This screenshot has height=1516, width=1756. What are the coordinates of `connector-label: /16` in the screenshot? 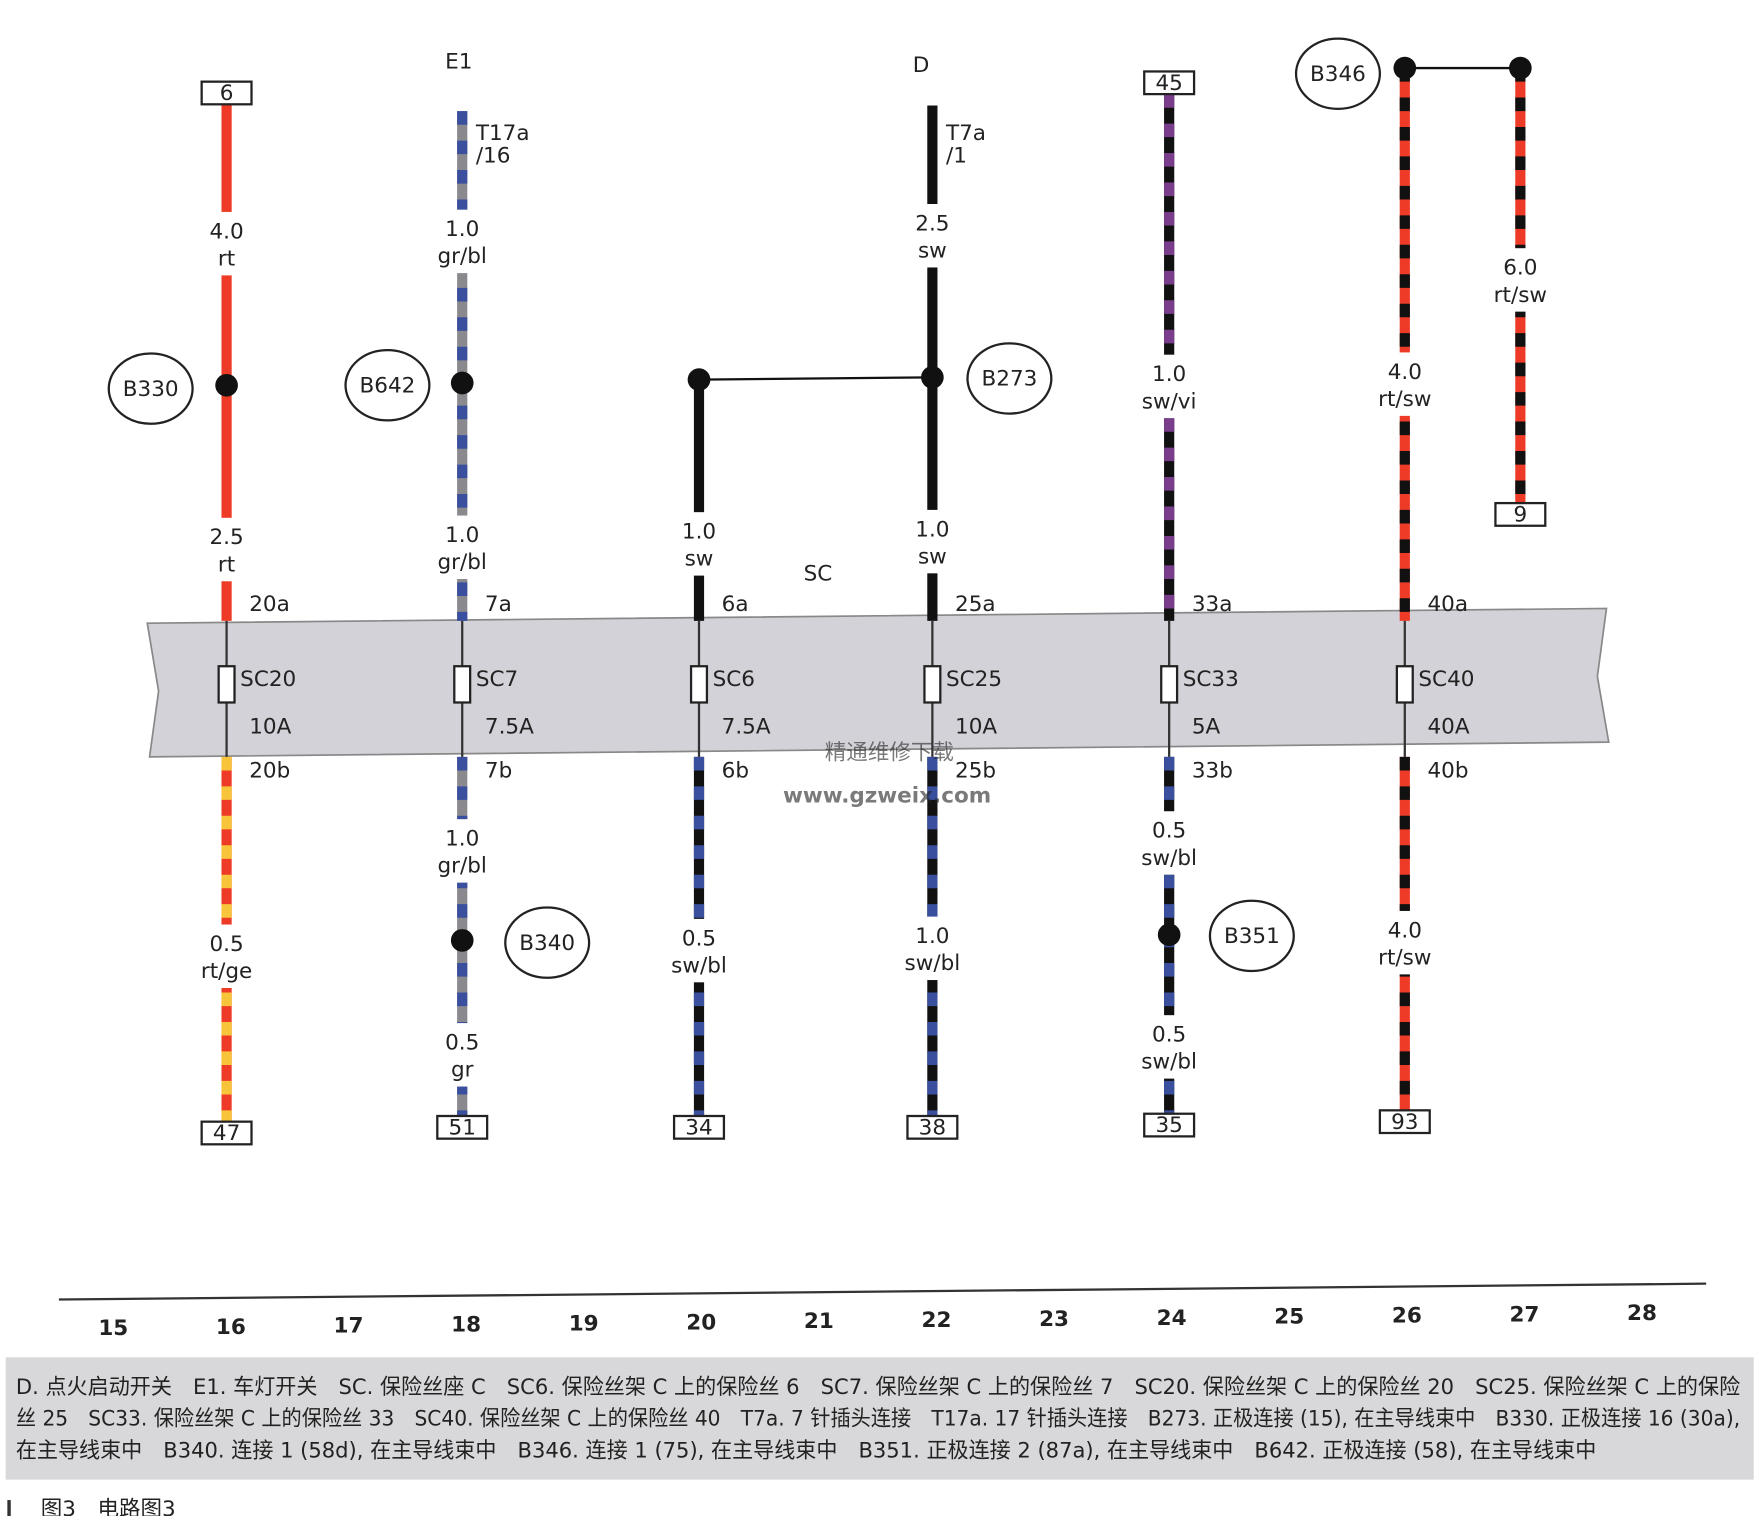 It's located at (493, 155).